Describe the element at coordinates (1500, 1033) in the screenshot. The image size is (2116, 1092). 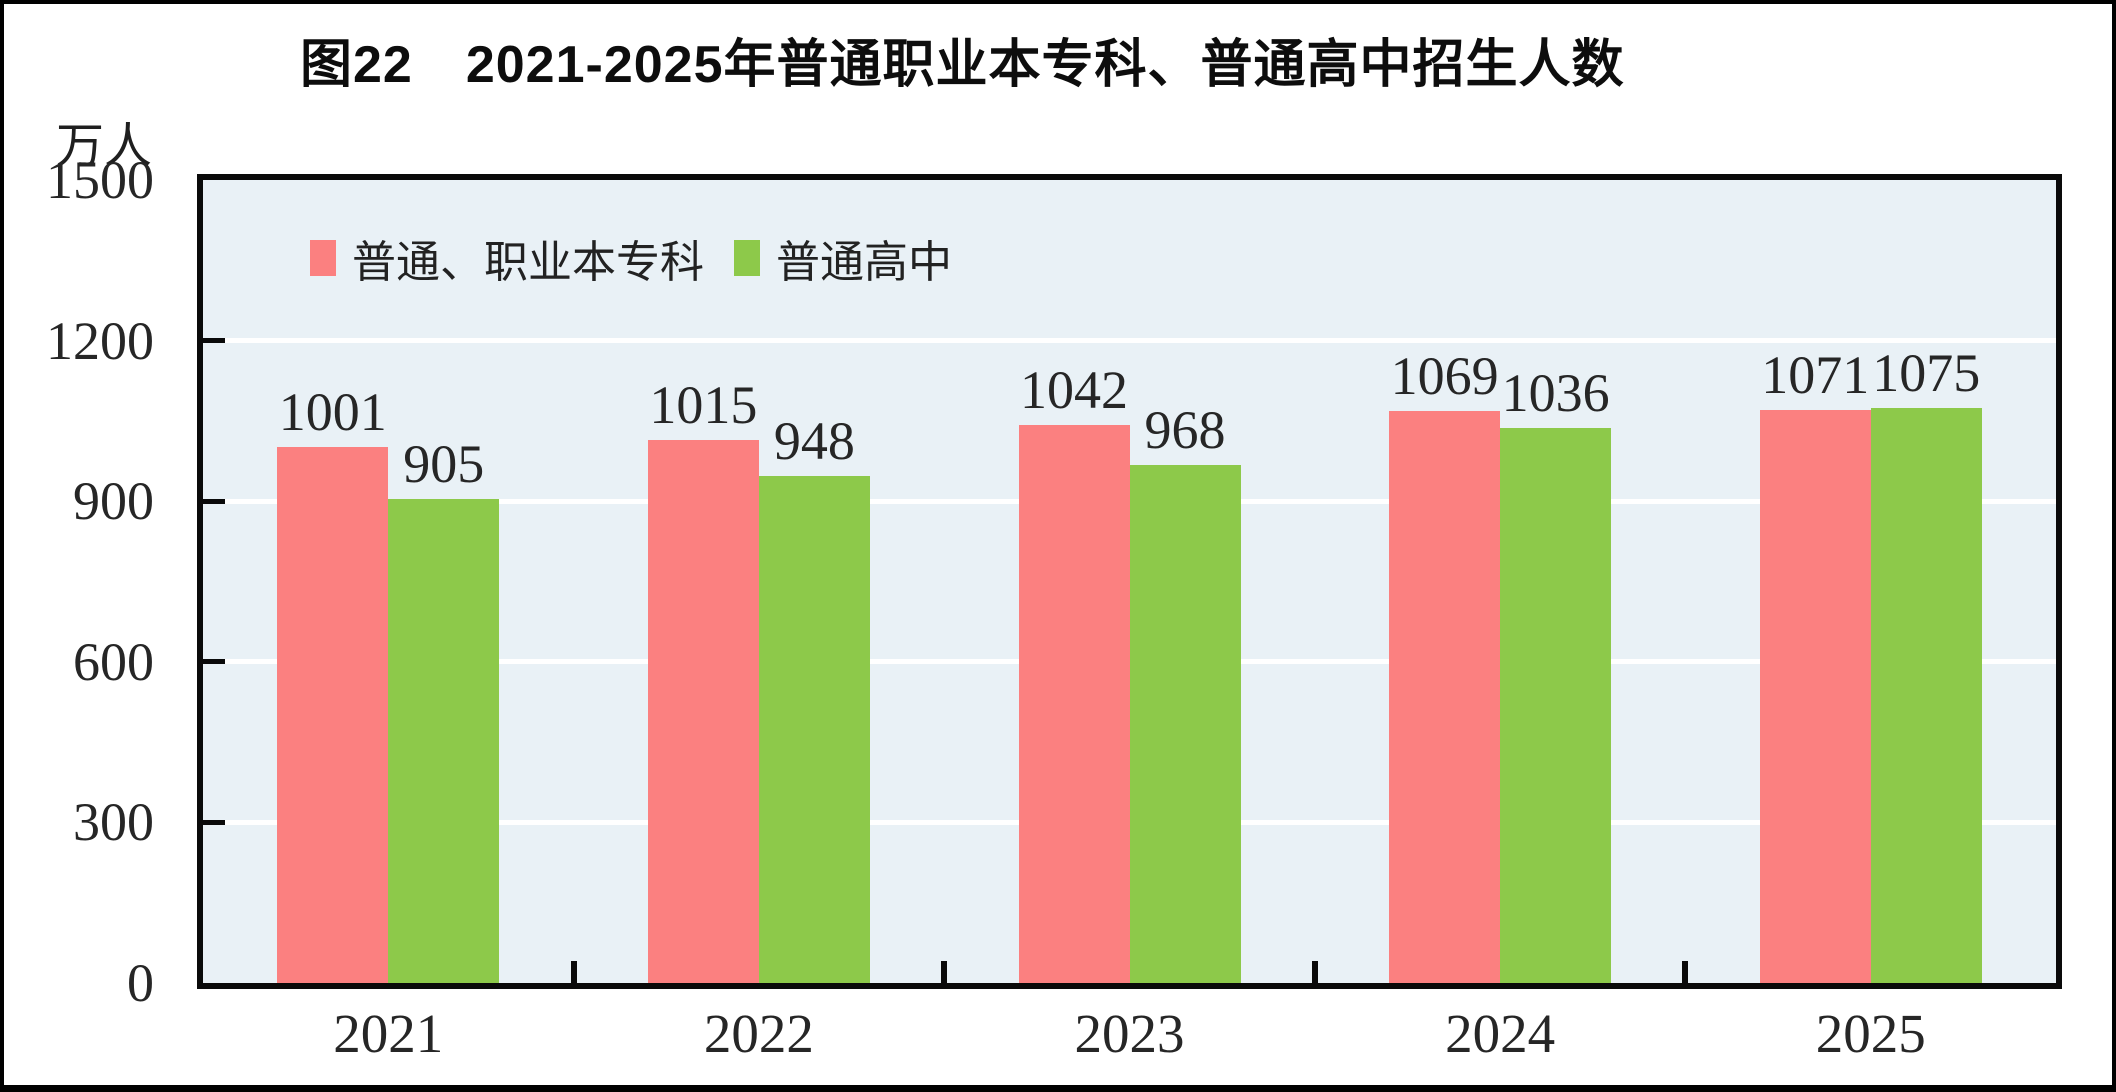
I see `x-axis-tick-label: 2024` at that location.